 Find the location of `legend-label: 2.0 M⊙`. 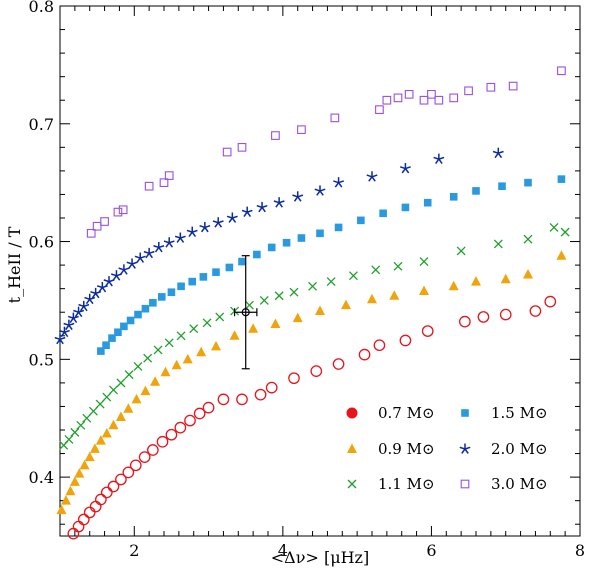

legend-label: 2.0 M⊙ is located at coordinates (519, 449).